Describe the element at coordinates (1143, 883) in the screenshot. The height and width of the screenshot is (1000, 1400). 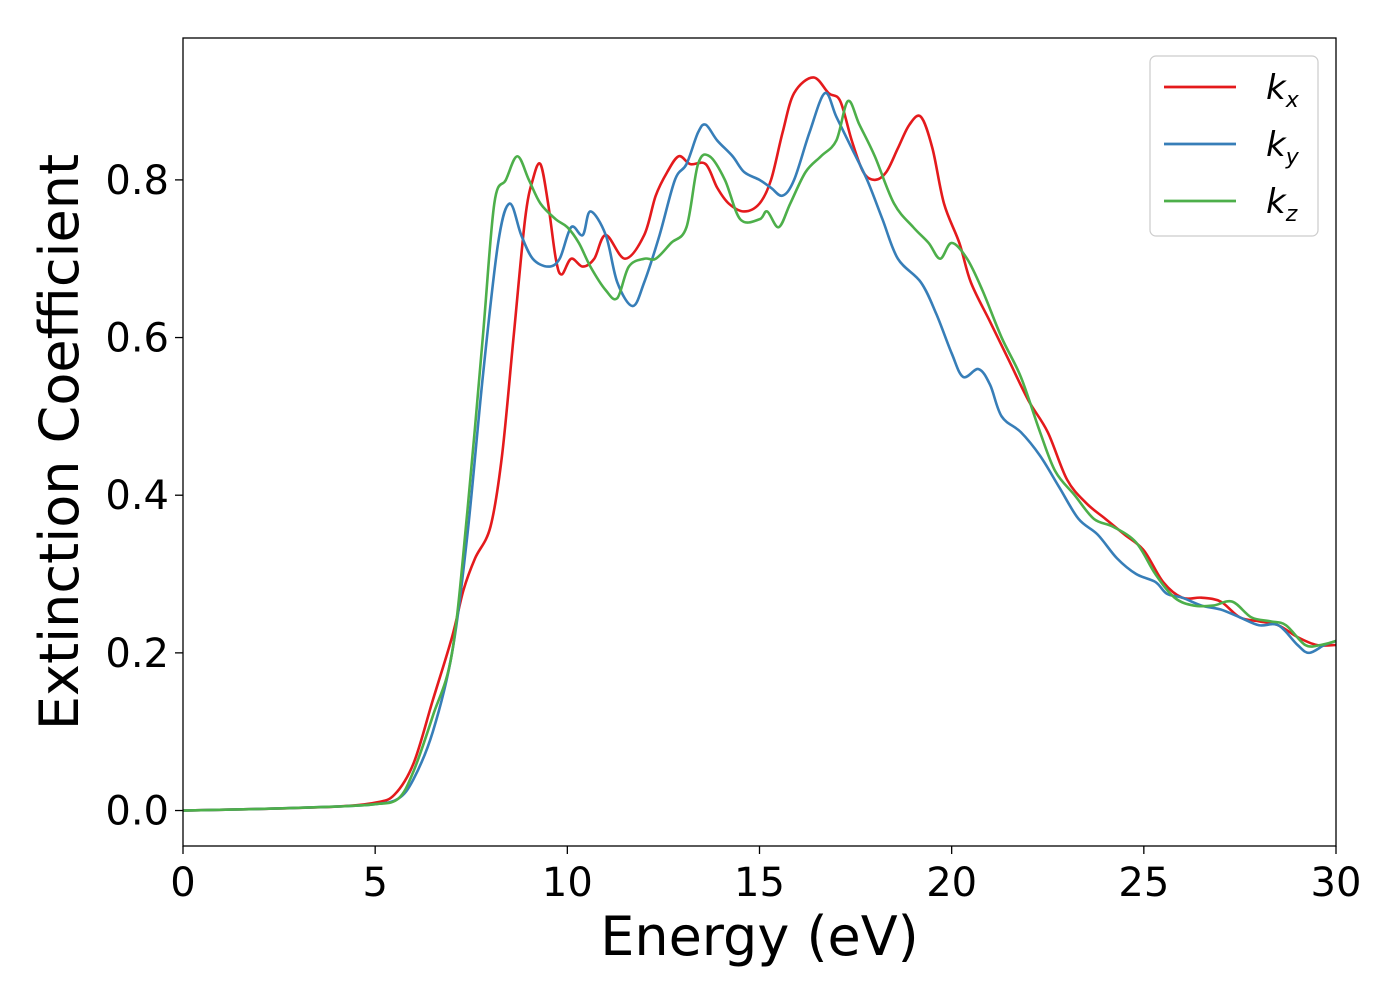
I see `x-tick-label: 25` at that location.